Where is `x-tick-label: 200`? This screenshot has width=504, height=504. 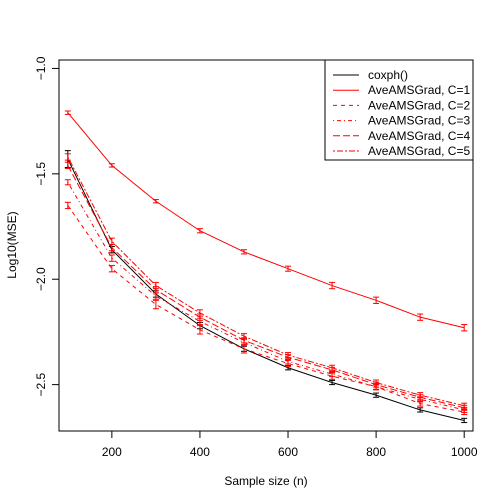 x-tick-label: 200 is located at coordinates (112, 452).